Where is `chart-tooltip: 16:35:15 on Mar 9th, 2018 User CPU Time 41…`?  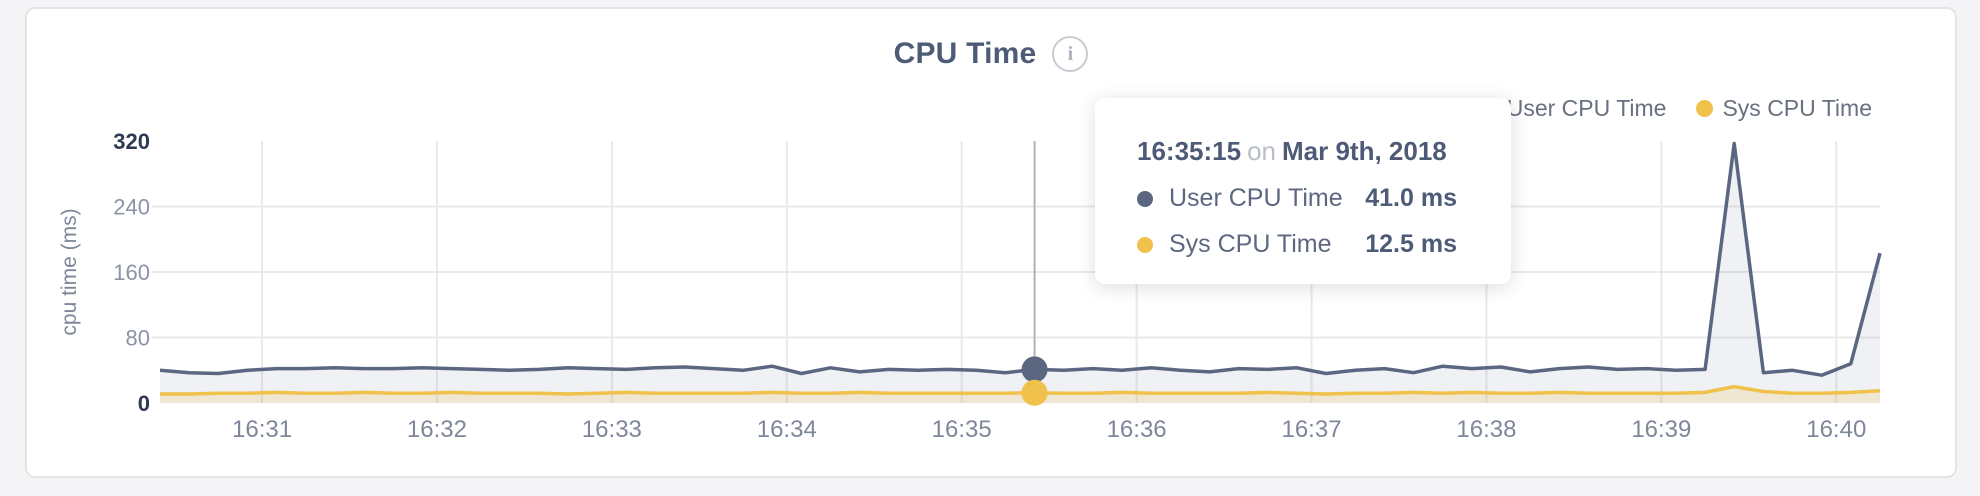
chart-tooltip: 16:35:15 on Mar 9th, 2018 User CPU Time 41… is located at coordinates (1303, 191).